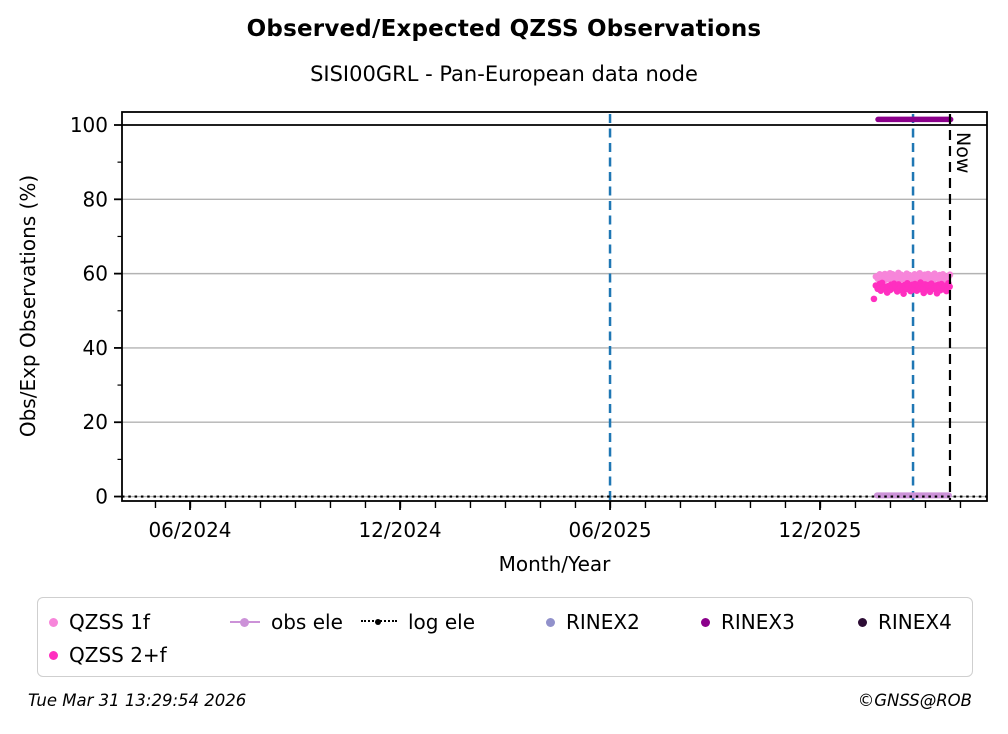 The width and height of the screenshot is (1008, 734). What do you see at coordinates (609, 530) in the screenshot?
I see `x-tick-label: 06/2025` at bounding box center [609, 530].